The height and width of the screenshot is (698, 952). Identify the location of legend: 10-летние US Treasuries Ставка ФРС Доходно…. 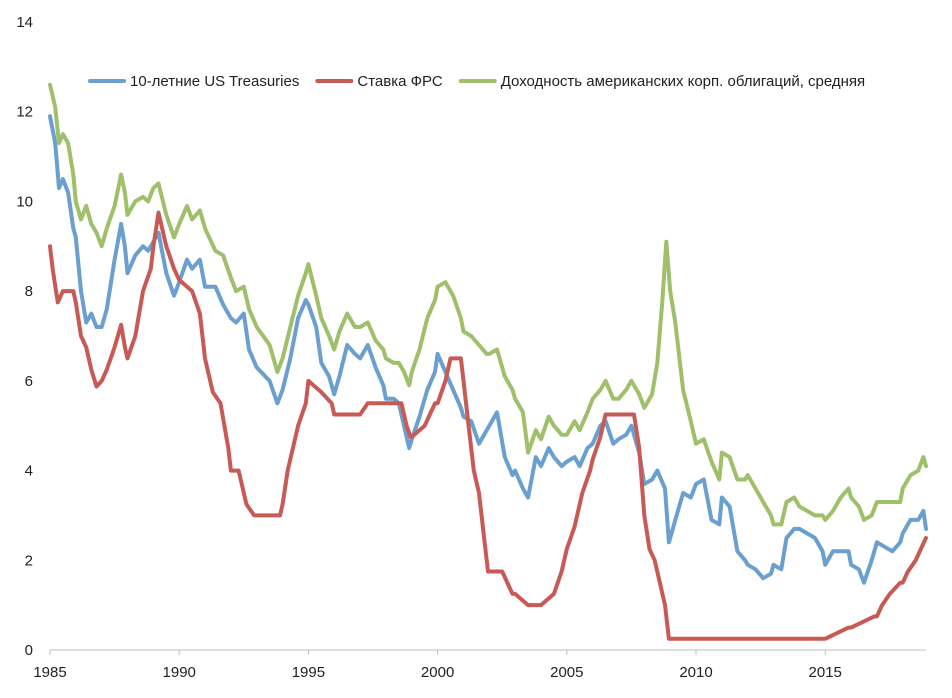
(477, 81).